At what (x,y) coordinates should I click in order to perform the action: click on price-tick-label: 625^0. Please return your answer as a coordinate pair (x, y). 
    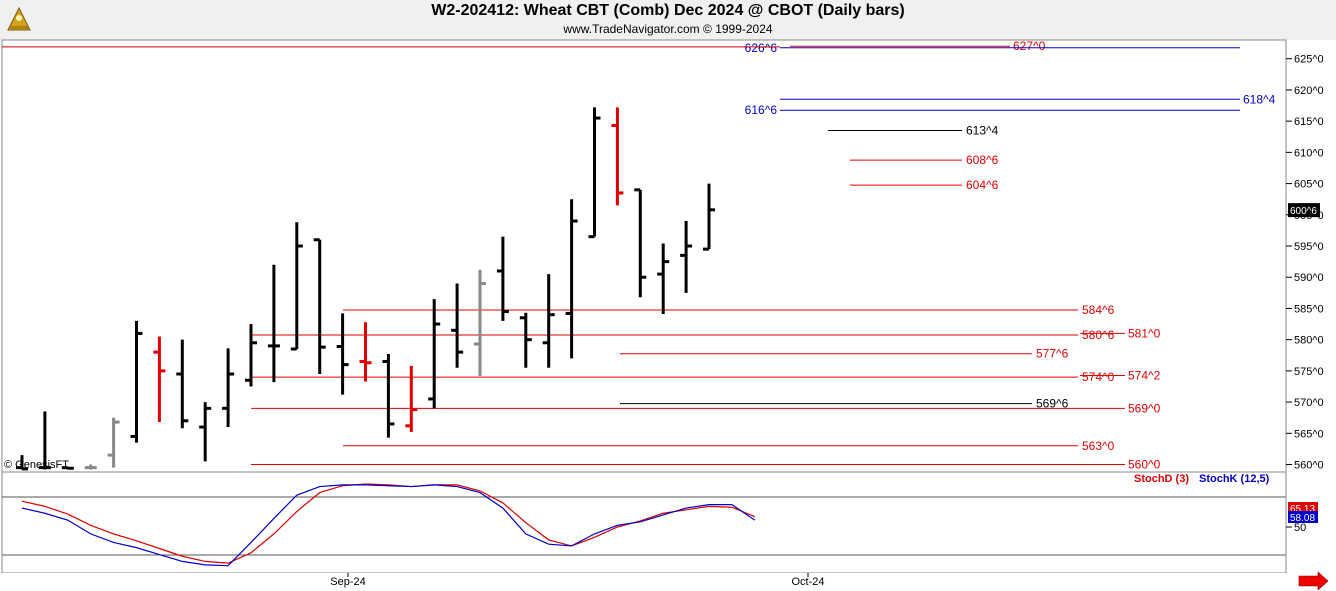
    Looking at the image, I should click on (1309, 60).